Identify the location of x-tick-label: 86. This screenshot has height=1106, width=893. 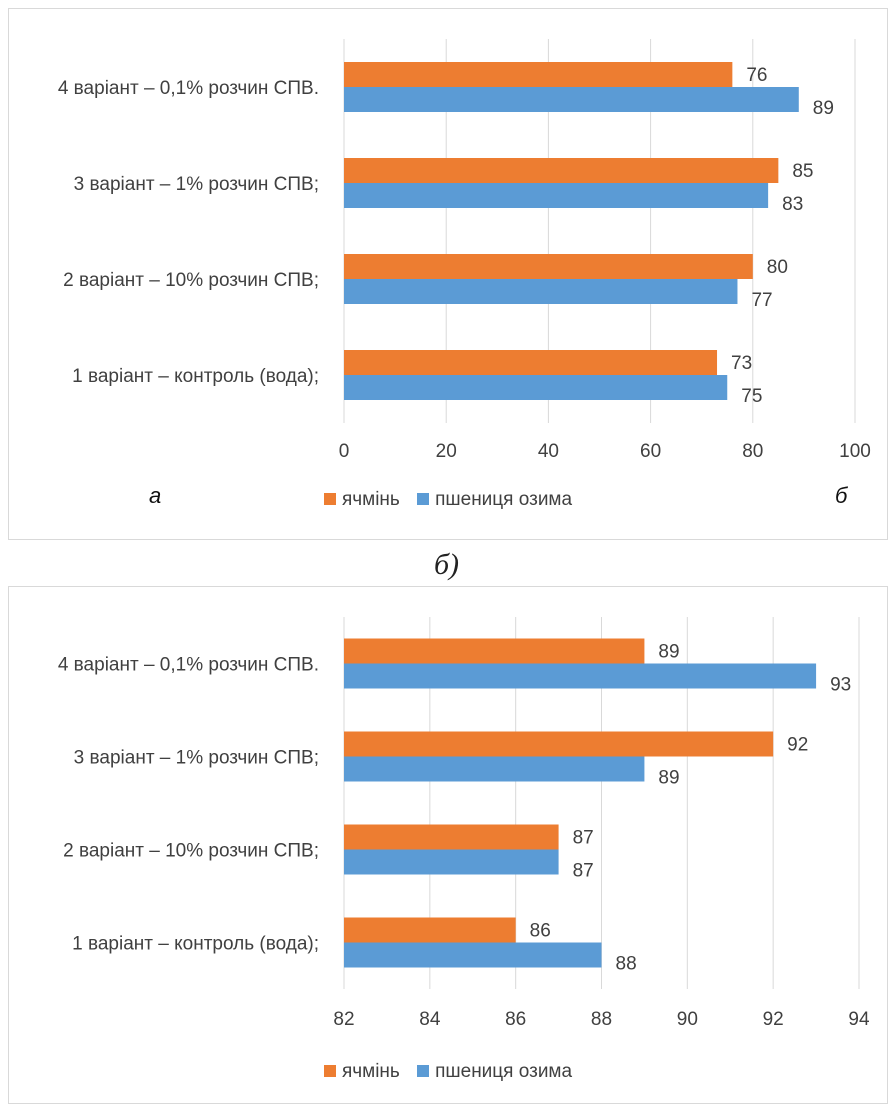
(515, 1019).